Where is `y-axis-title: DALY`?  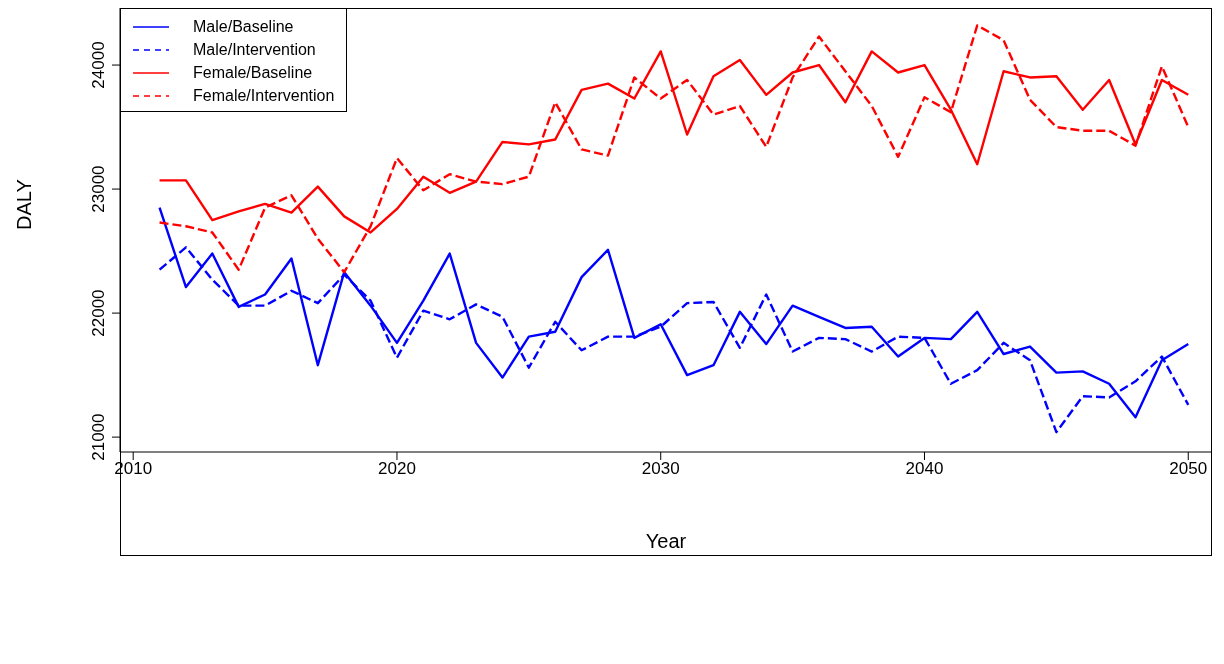
y-axis-title: DALY is located at coordinates (24, 204).